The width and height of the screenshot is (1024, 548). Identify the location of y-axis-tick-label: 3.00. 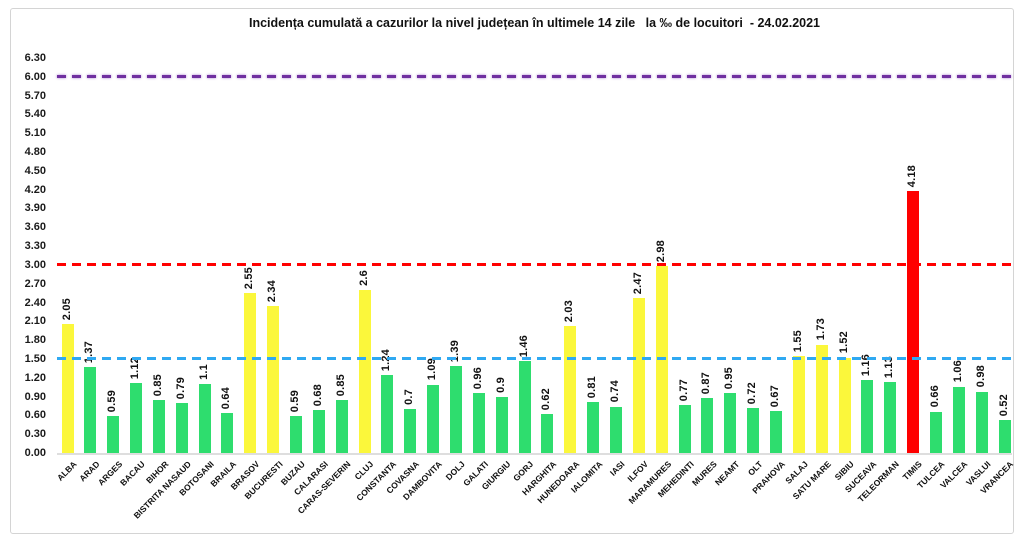
(35, 264).